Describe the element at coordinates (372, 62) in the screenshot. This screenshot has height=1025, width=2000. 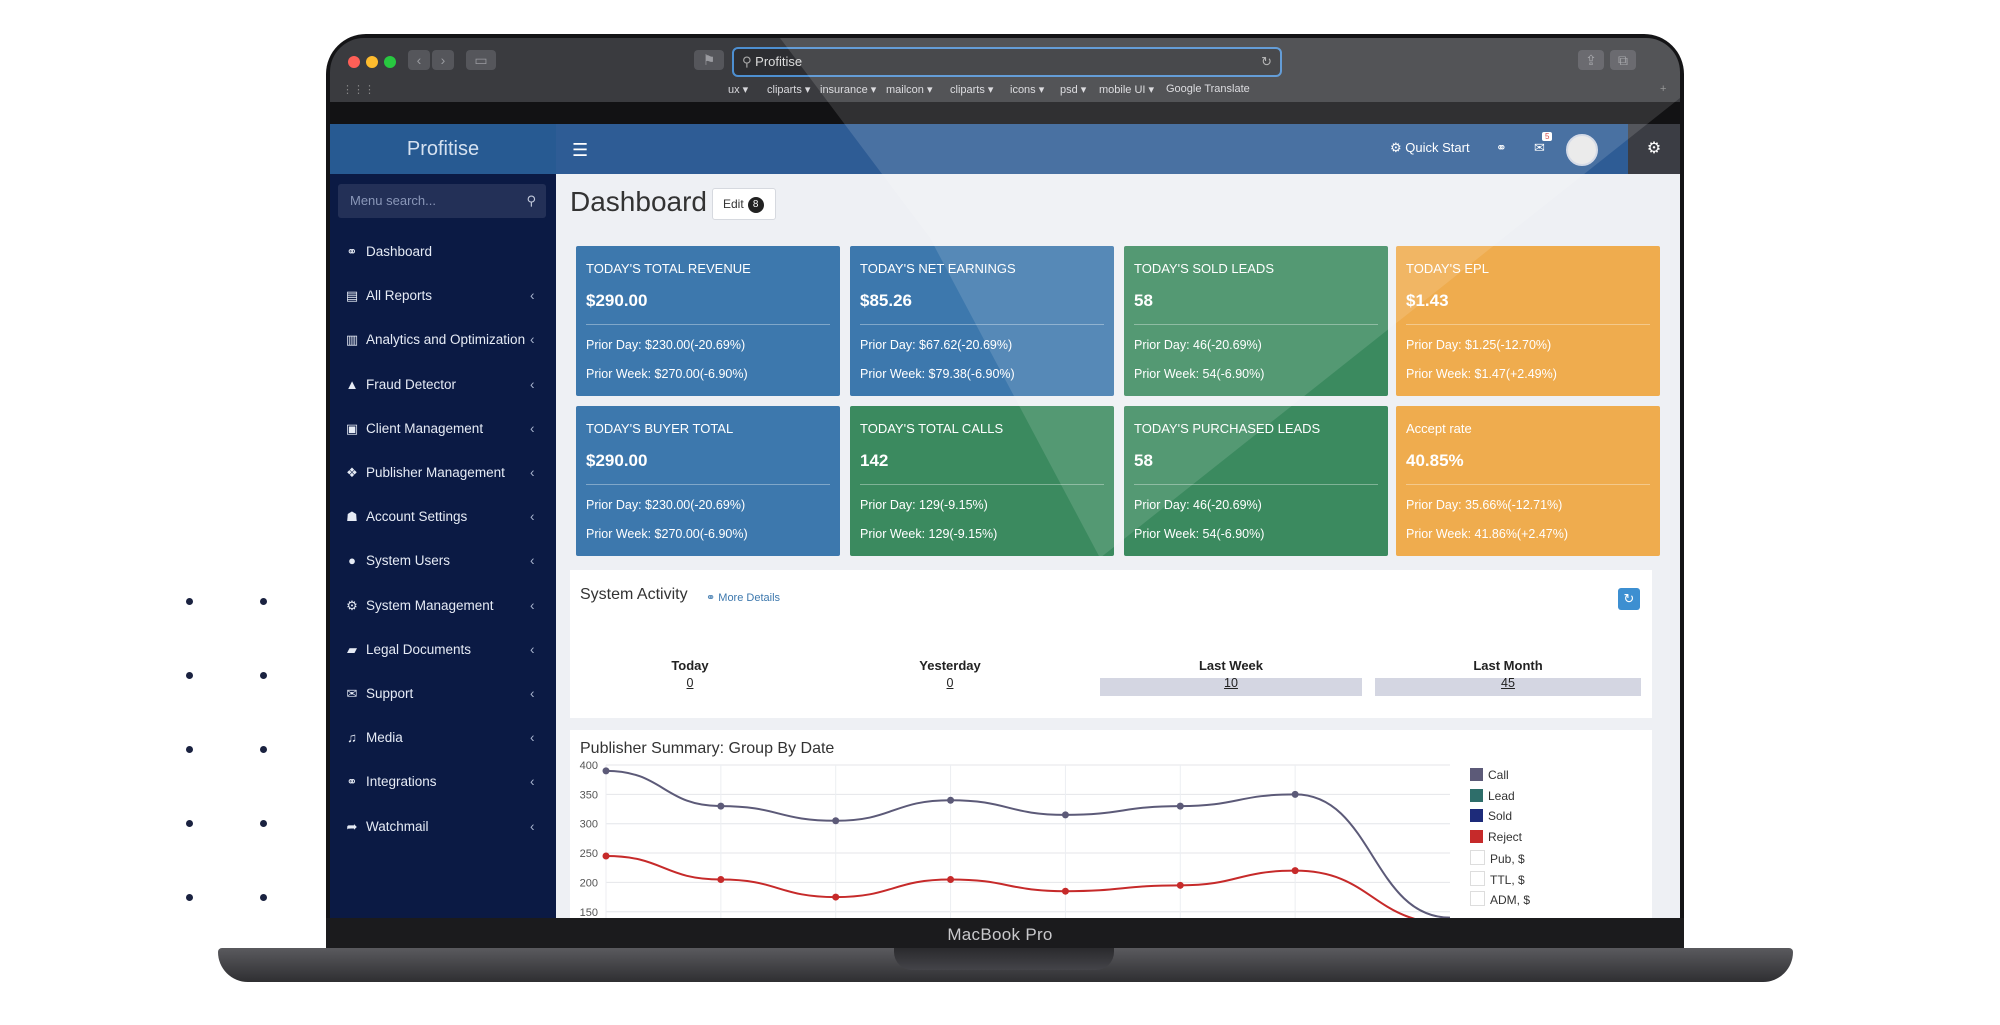
I see `minimize-window-button` at that location.